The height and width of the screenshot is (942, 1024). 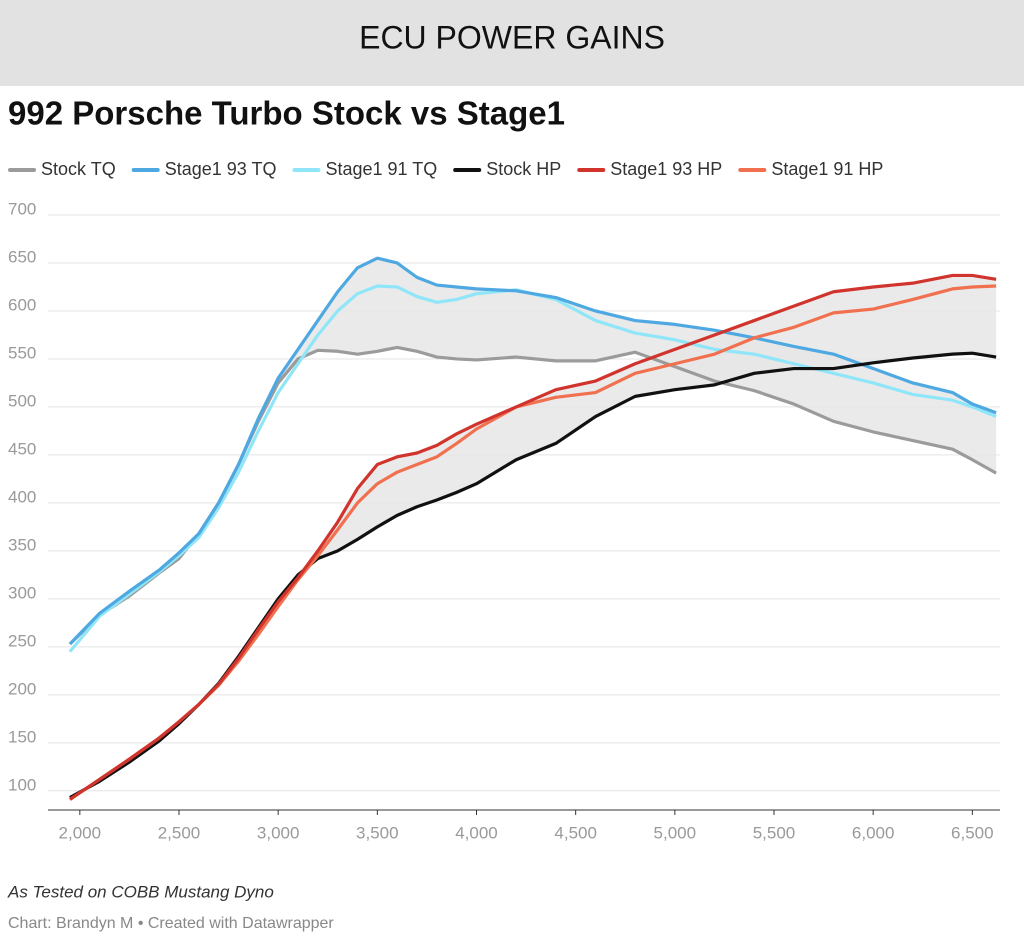 What do you see at coordinates (80, 832) in the screenshot?
I see `x-tick-label: 2,000` at bounding box center [80, 832].